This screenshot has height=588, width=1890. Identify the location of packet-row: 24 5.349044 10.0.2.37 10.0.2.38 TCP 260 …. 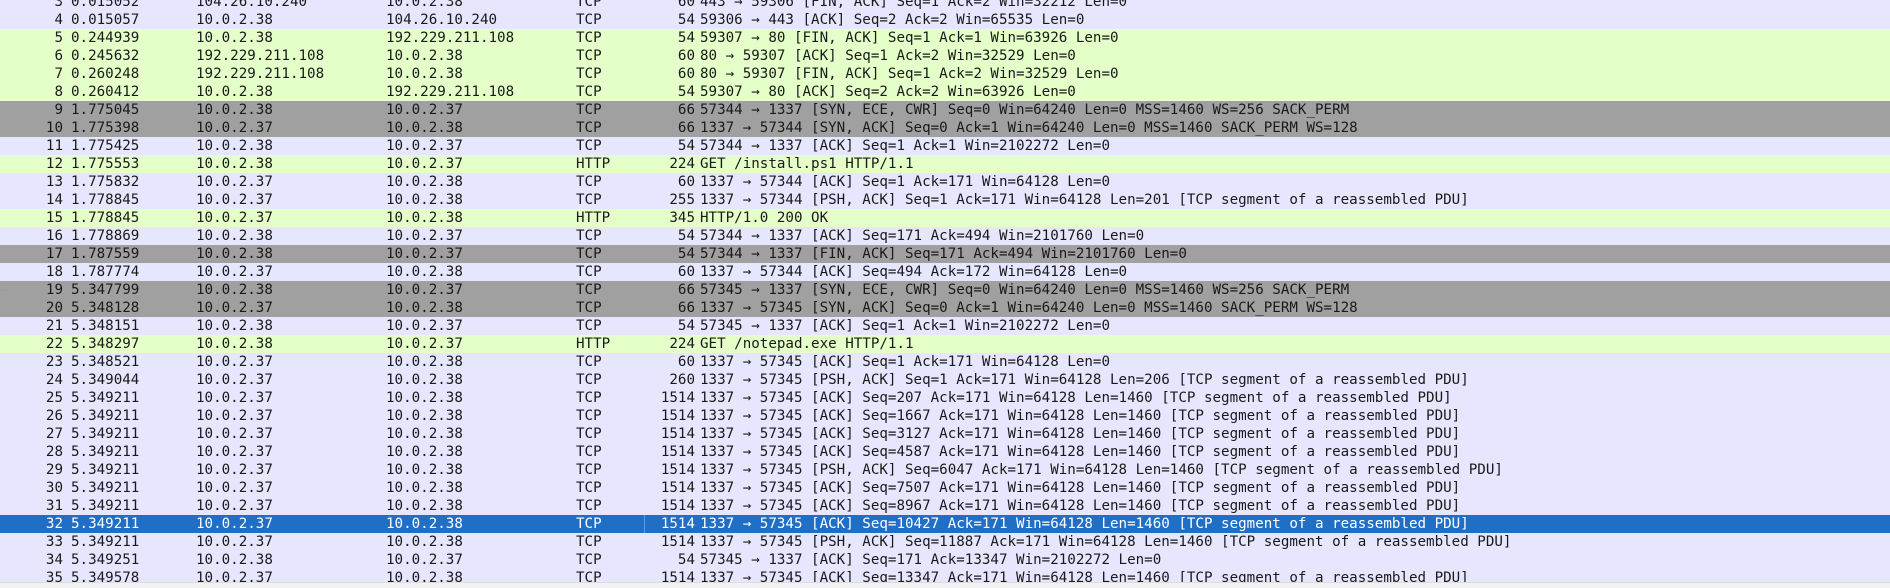
(945, 380).